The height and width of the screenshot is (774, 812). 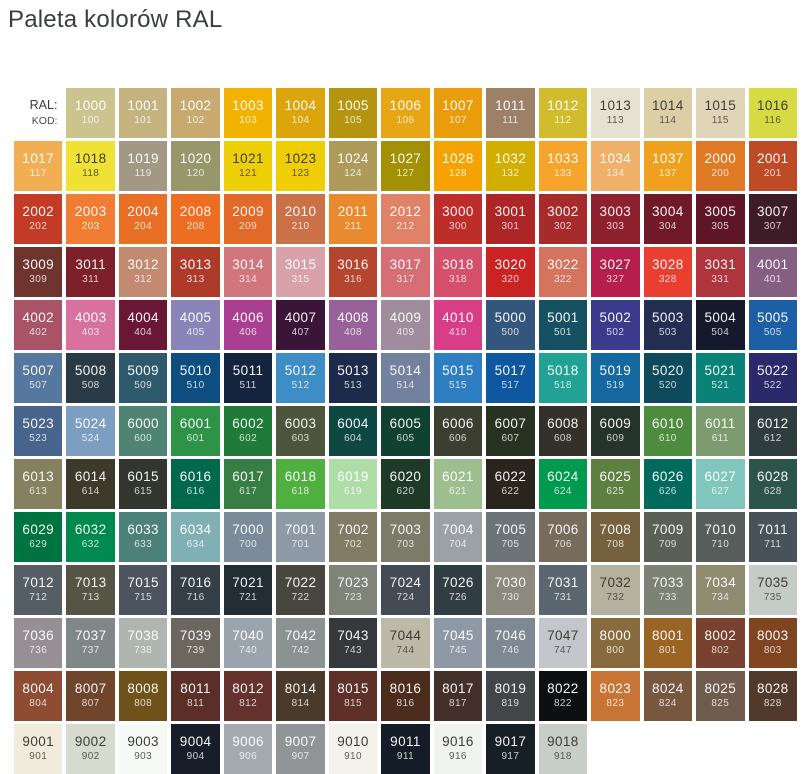 I want to click on ral-swatch-7004: 7004 704, so click(x=458, y=537).